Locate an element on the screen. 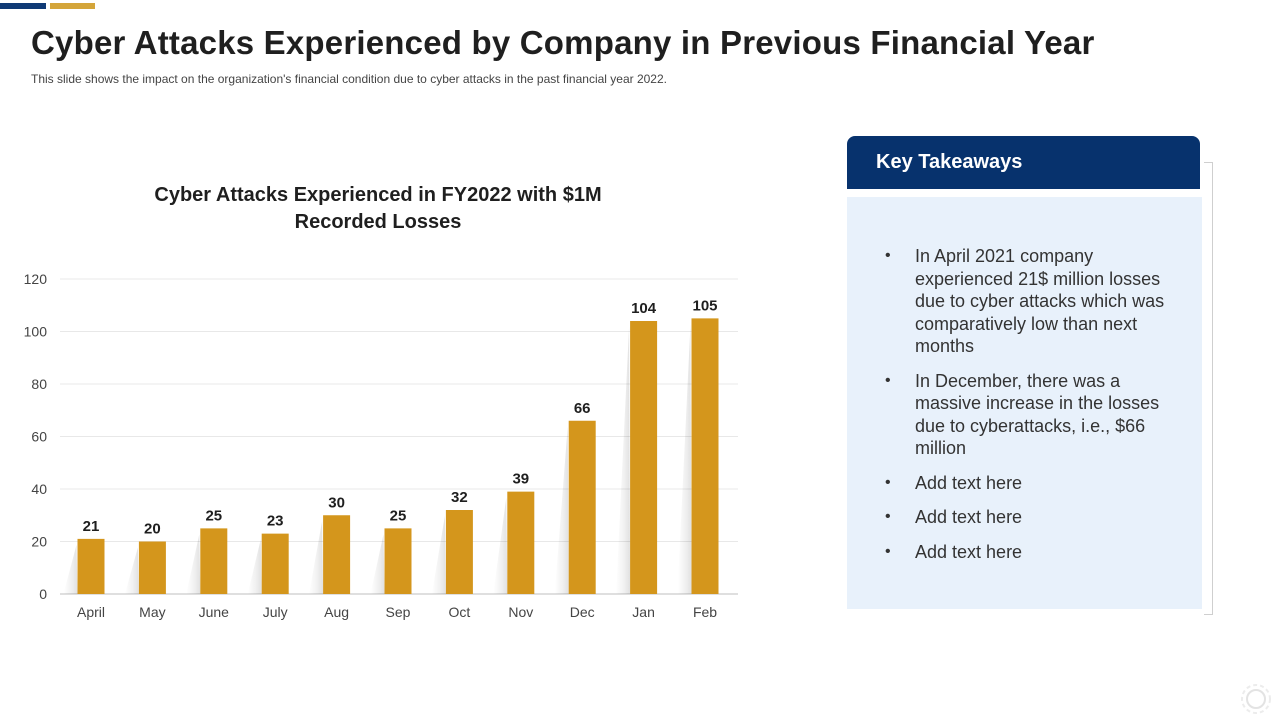 This screenshot has width=1280, height=720. data-label: 20 is located at coordinates (152, 529).